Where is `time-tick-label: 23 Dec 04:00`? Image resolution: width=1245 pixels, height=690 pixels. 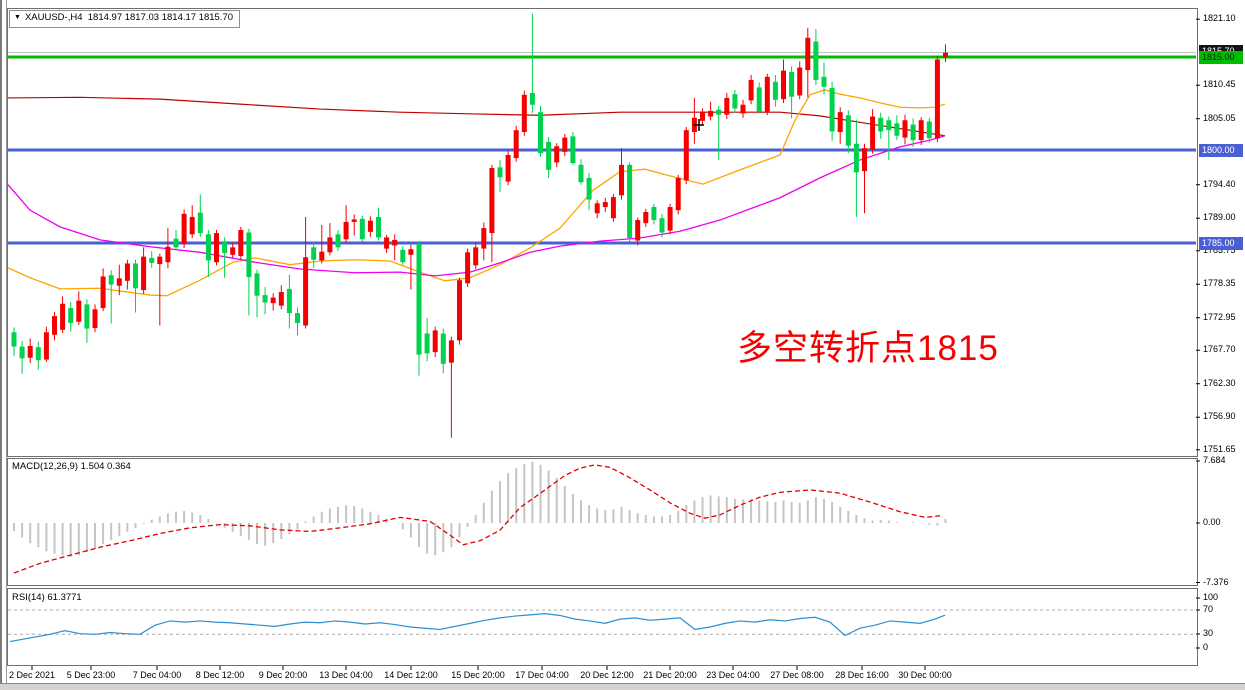 time-tick-label: 23 Dec 04:00 is located at coordinates (733, 675).